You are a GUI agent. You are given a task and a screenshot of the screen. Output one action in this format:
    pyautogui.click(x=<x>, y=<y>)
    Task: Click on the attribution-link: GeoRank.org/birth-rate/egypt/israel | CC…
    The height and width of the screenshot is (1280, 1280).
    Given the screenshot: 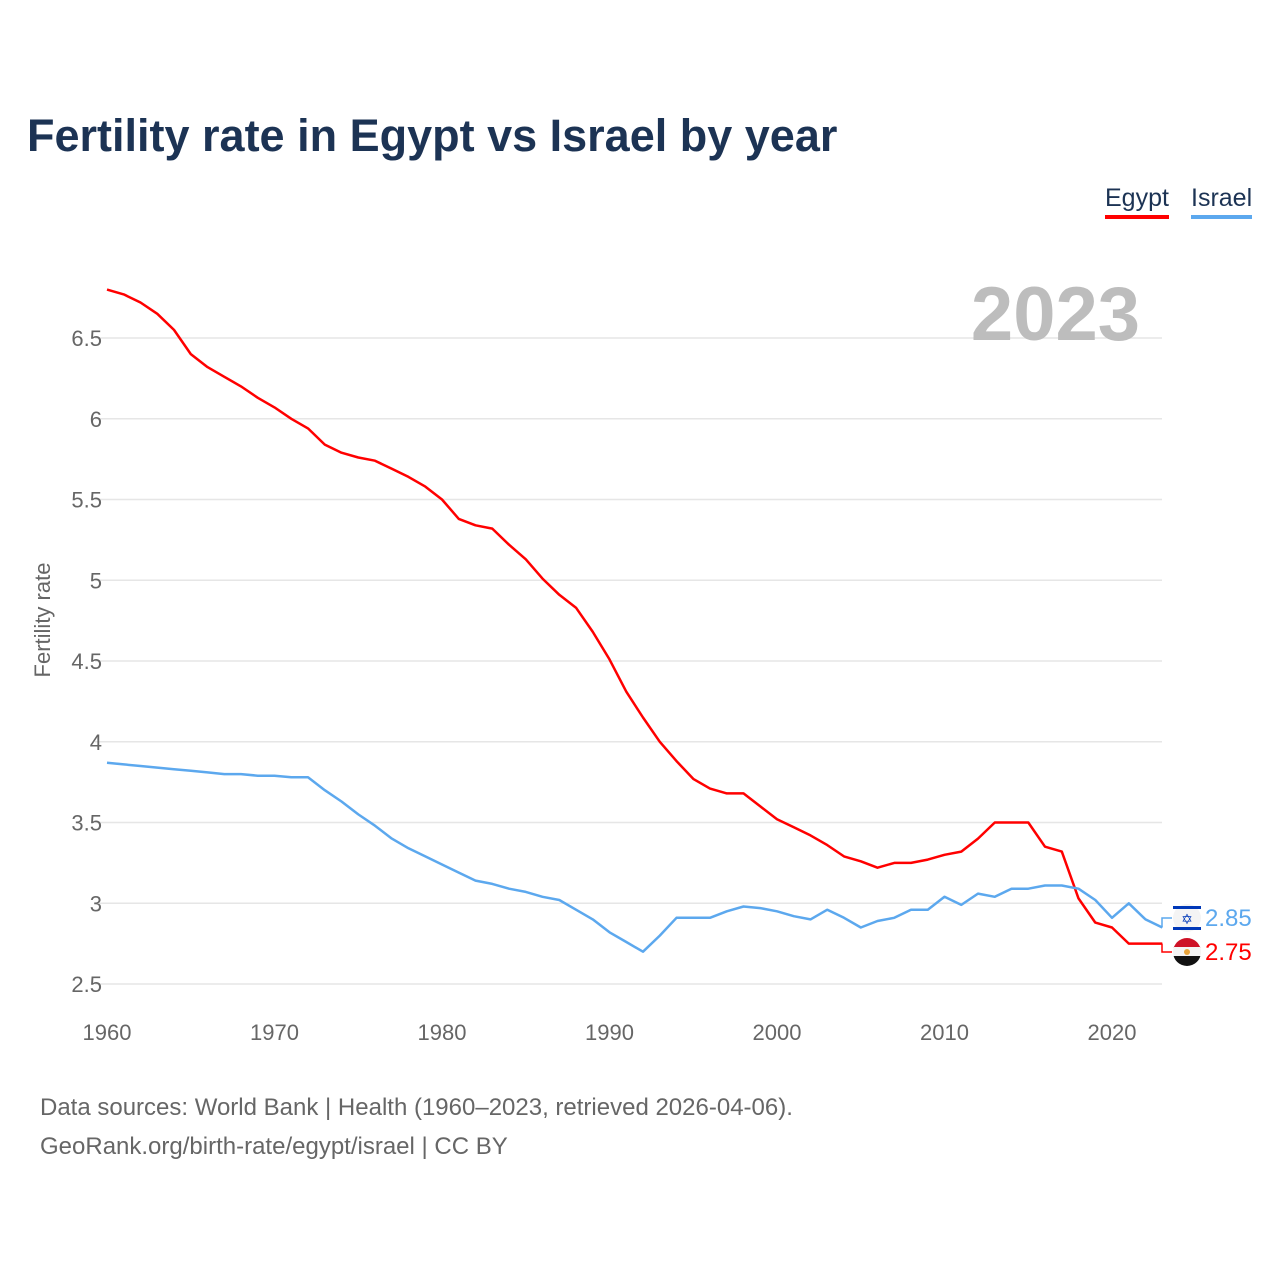 What is the action you would take?
    pyautogui.click(x=274, y=1146)
    